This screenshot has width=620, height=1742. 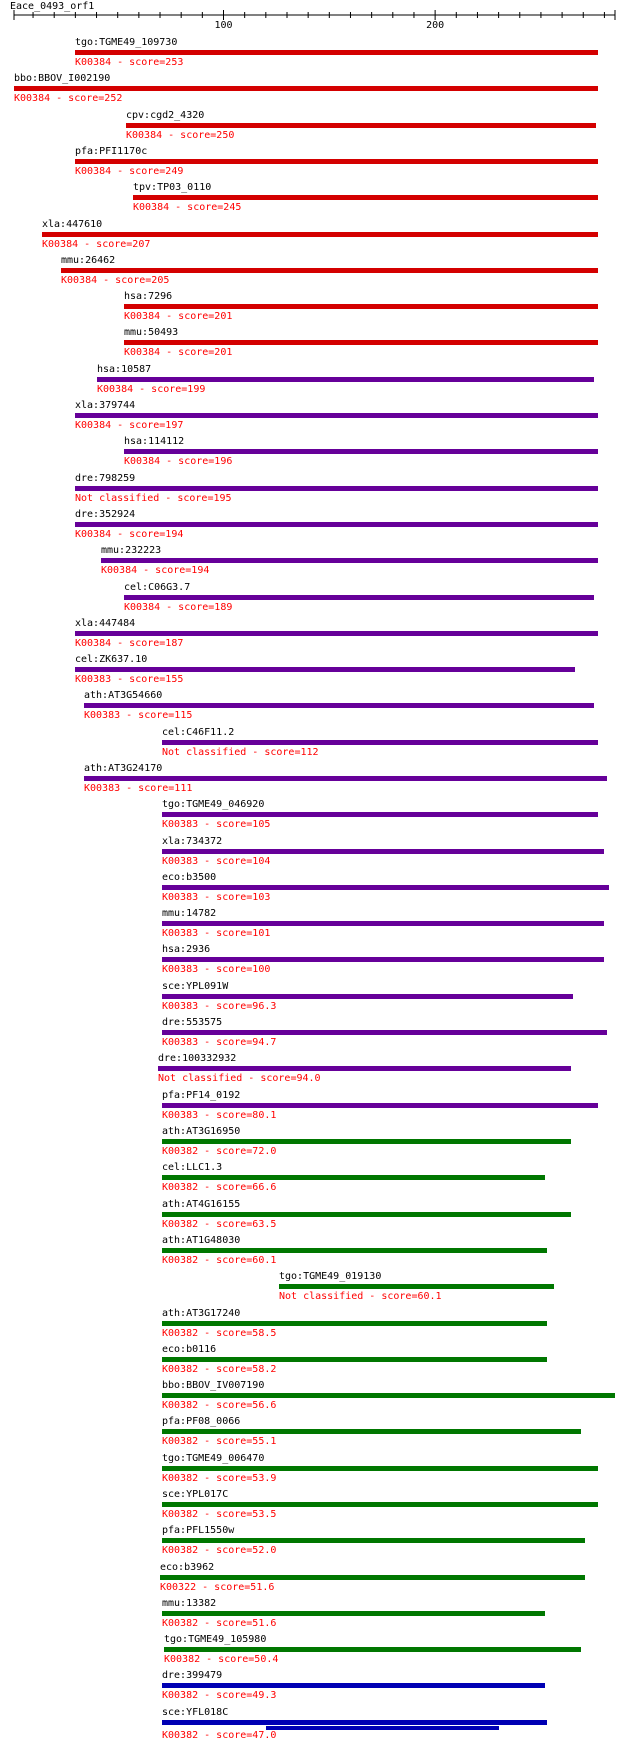 What do you see at coordinates (201, 1204) in the screenshot?
I see `hit-name: ath:AT4G16155` at bounding box center [201, 1204].